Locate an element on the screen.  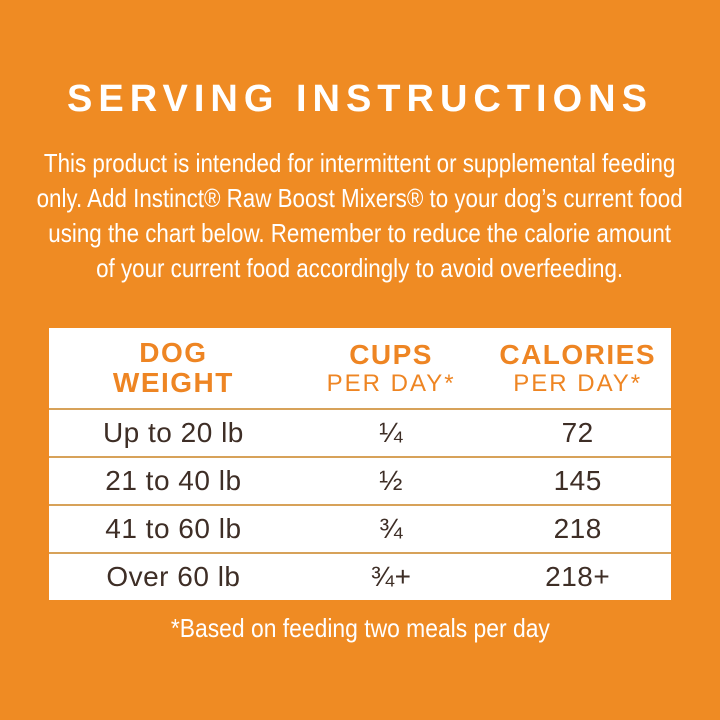
table-row-41-to-60lb: 41 to 60 lb ¾ 218 is located at coordinates (360, 528).